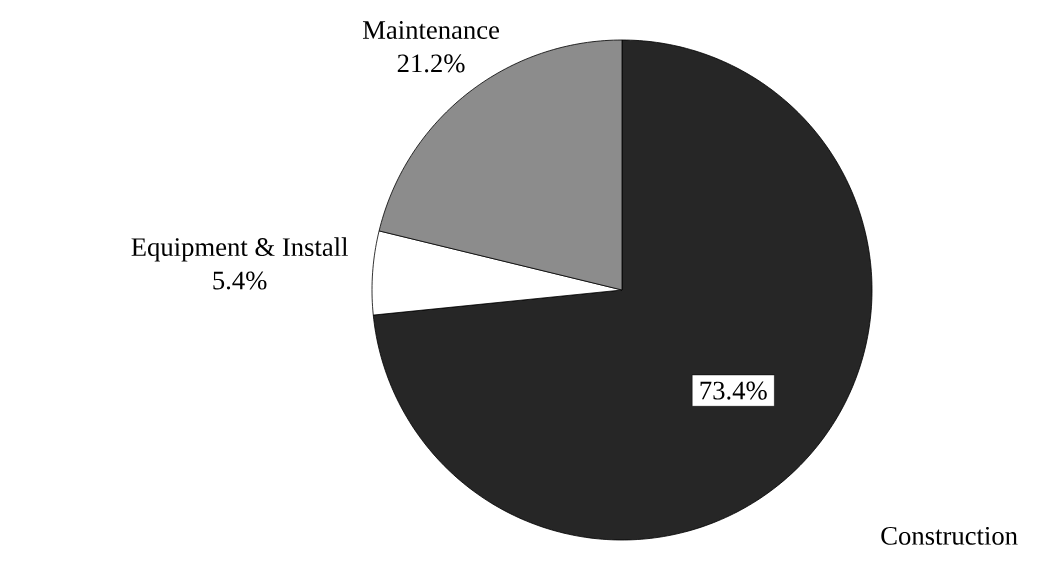  What do you see at coordinates (949, 535) in the screenshot?
I see `slice-label: Construction` at bounding box center [949, 535].